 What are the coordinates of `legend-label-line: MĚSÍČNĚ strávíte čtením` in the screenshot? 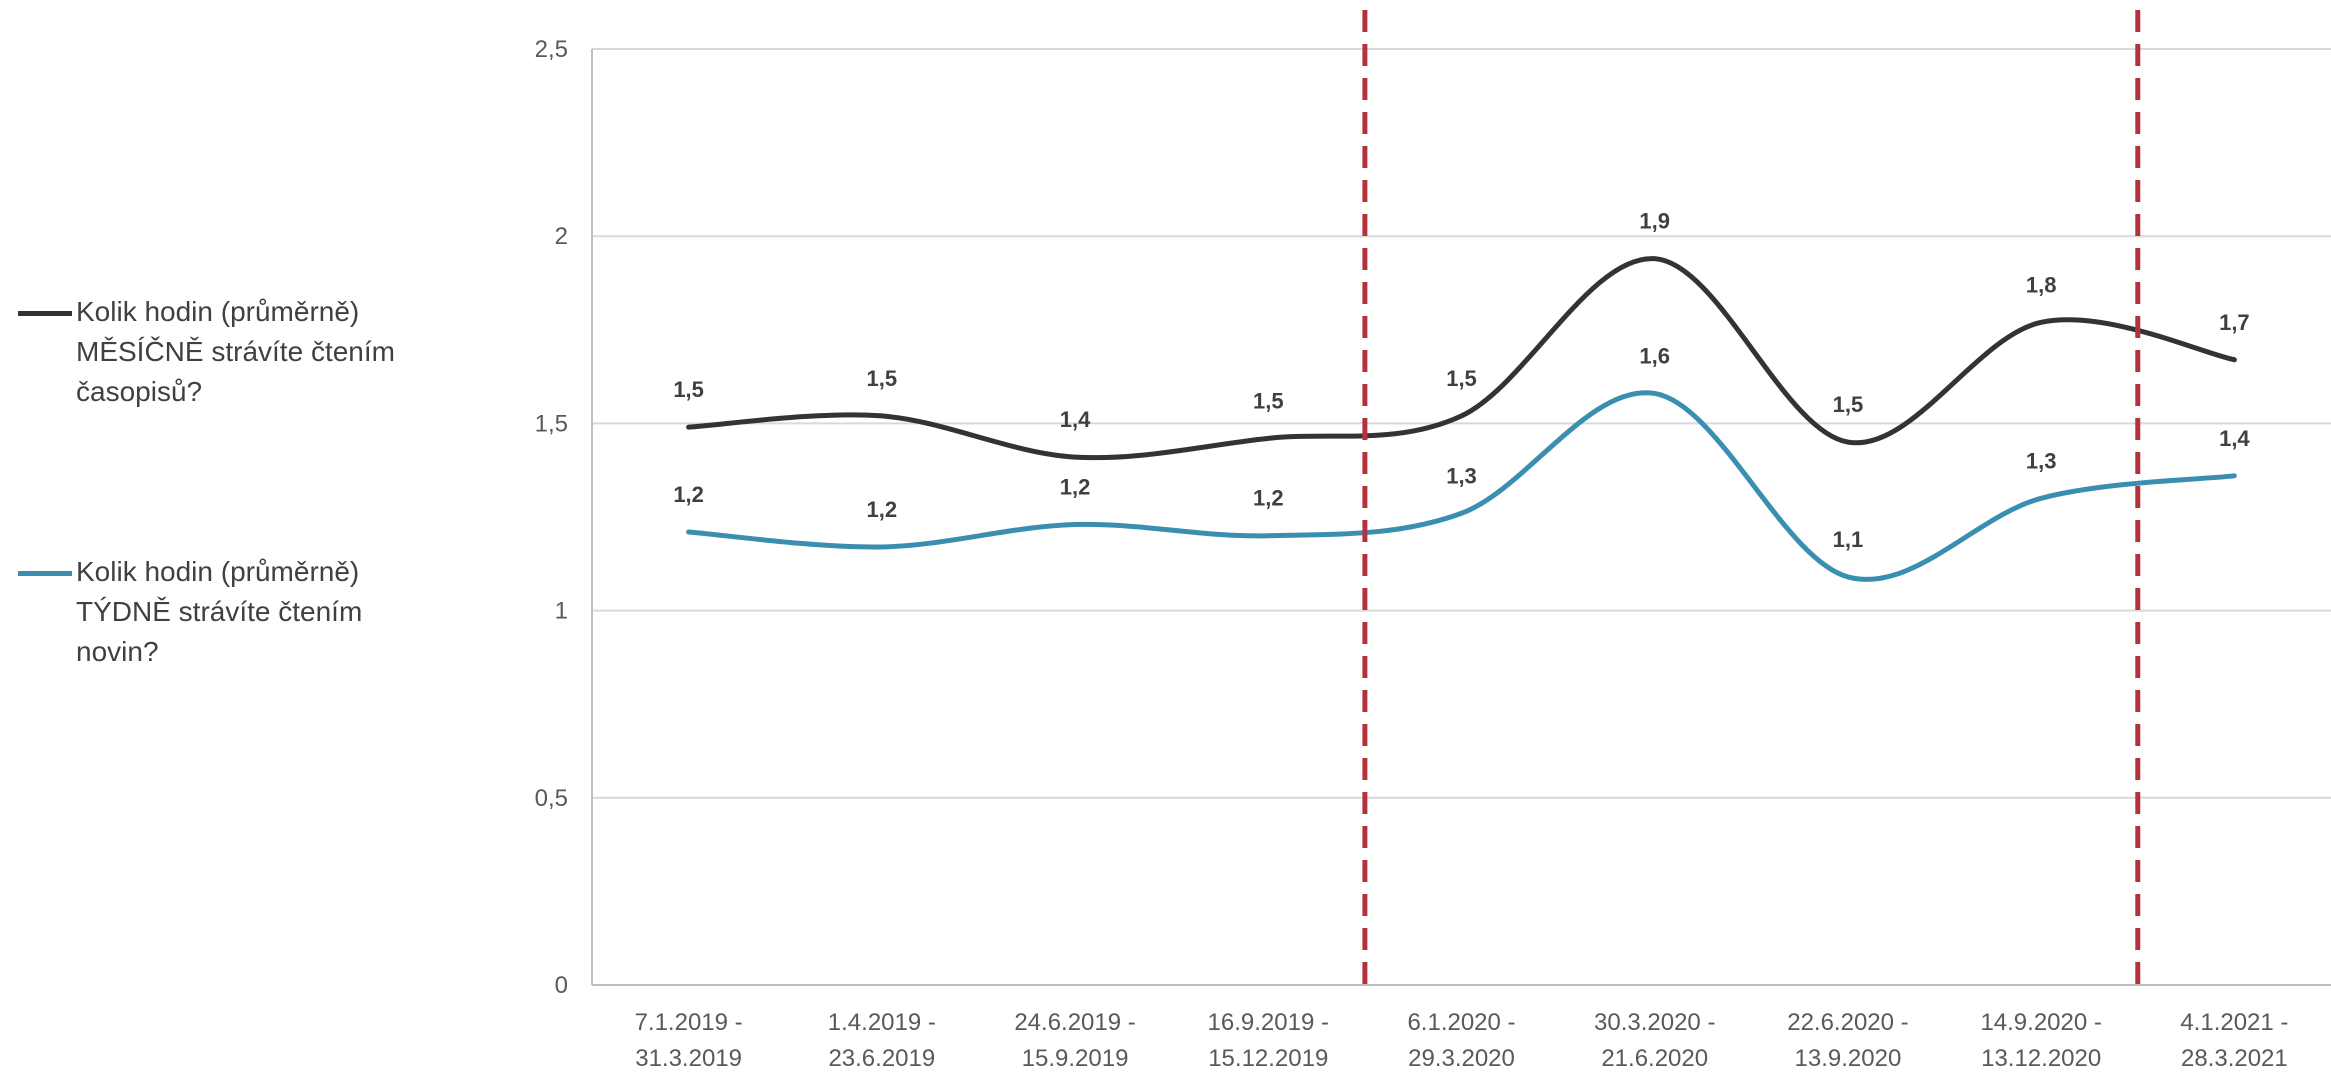 It's located at (235, 351).